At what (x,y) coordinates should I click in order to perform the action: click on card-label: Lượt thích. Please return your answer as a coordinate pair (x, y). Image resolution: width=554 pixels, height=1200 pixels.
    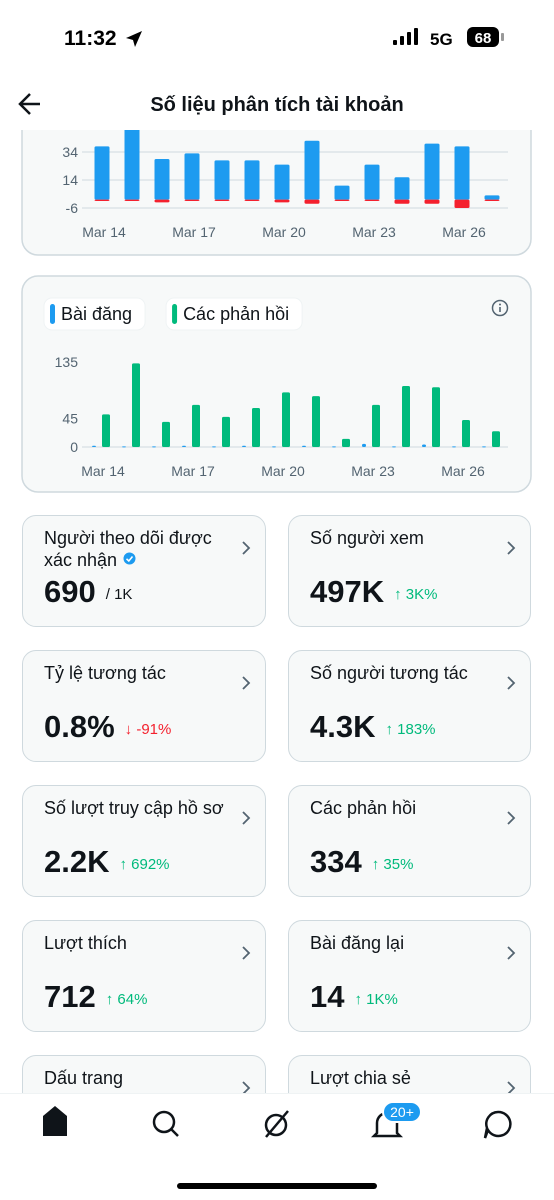
    Looking at the image, I should click on (139, 943).